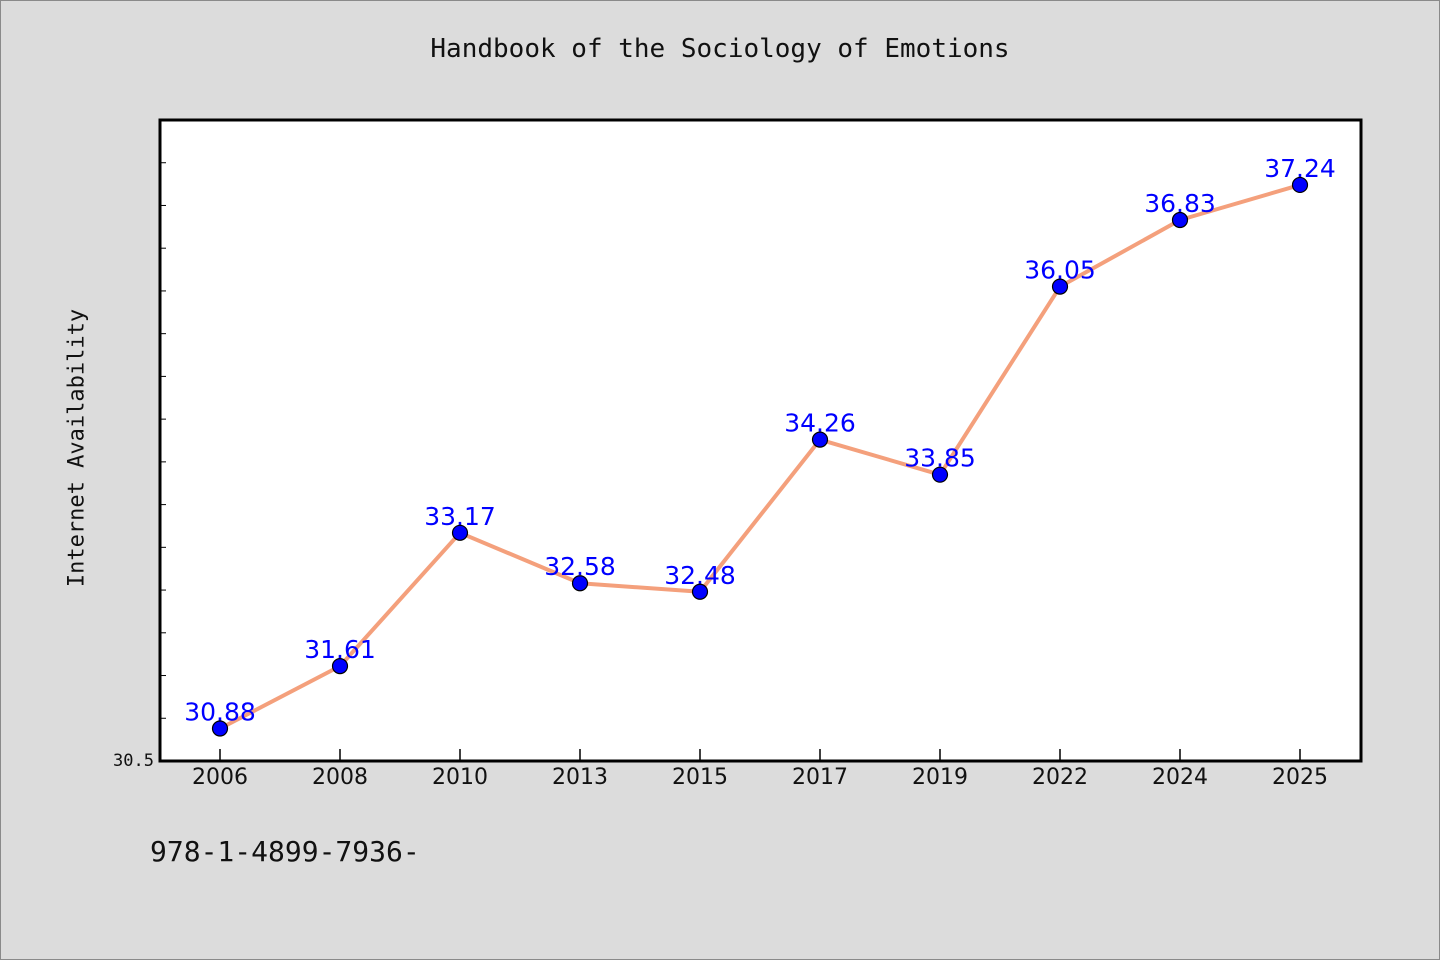 The height and width of the screenshot is (960, 1440). What do you see at coordinates (1300, 777) in the screenshot?
I see `x-tick-label: 2025` at bounding box center [1300, 777].